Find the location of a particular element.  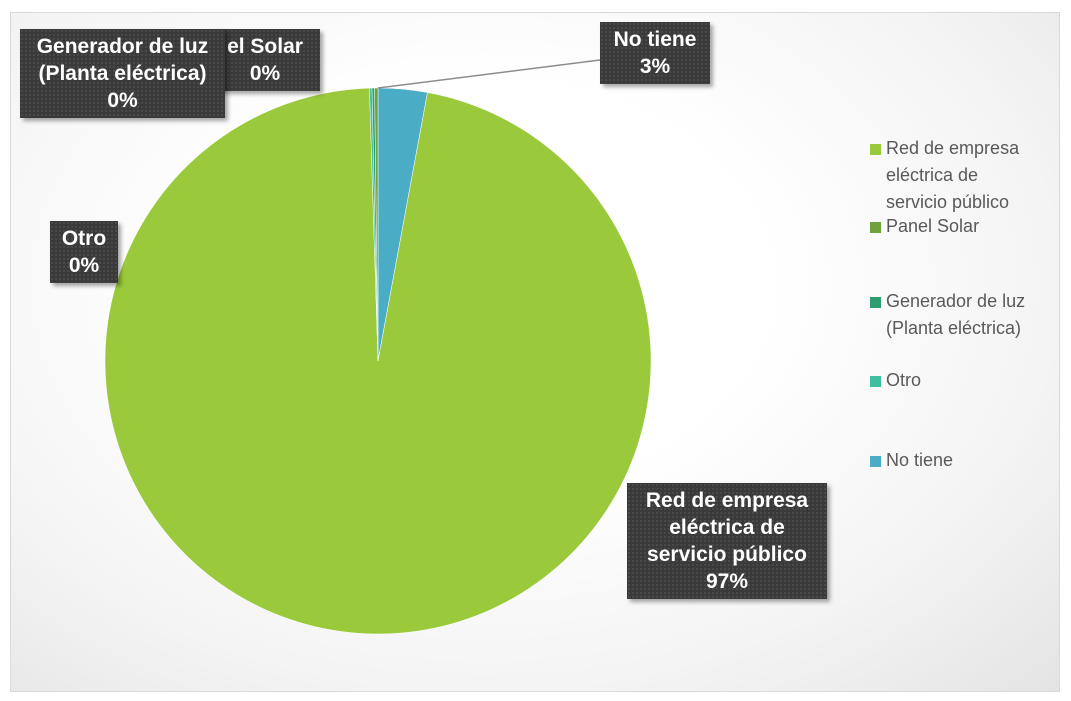

data-label-red-value: 97% is located at coordinates (727, 581).